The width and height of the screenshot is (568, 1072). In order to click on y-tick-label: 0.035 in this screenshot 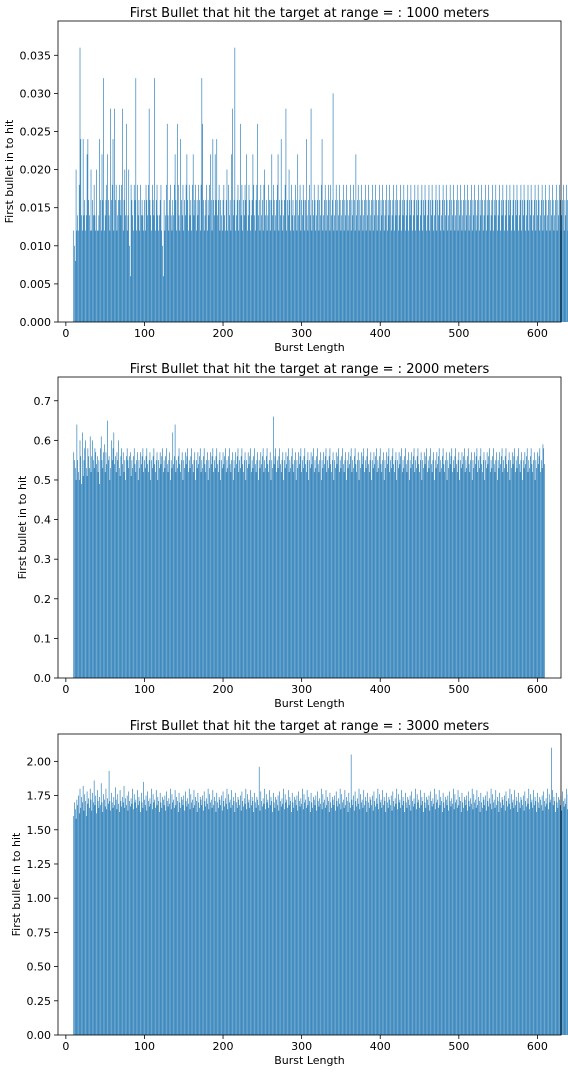, I will do `click(36, 55)`.